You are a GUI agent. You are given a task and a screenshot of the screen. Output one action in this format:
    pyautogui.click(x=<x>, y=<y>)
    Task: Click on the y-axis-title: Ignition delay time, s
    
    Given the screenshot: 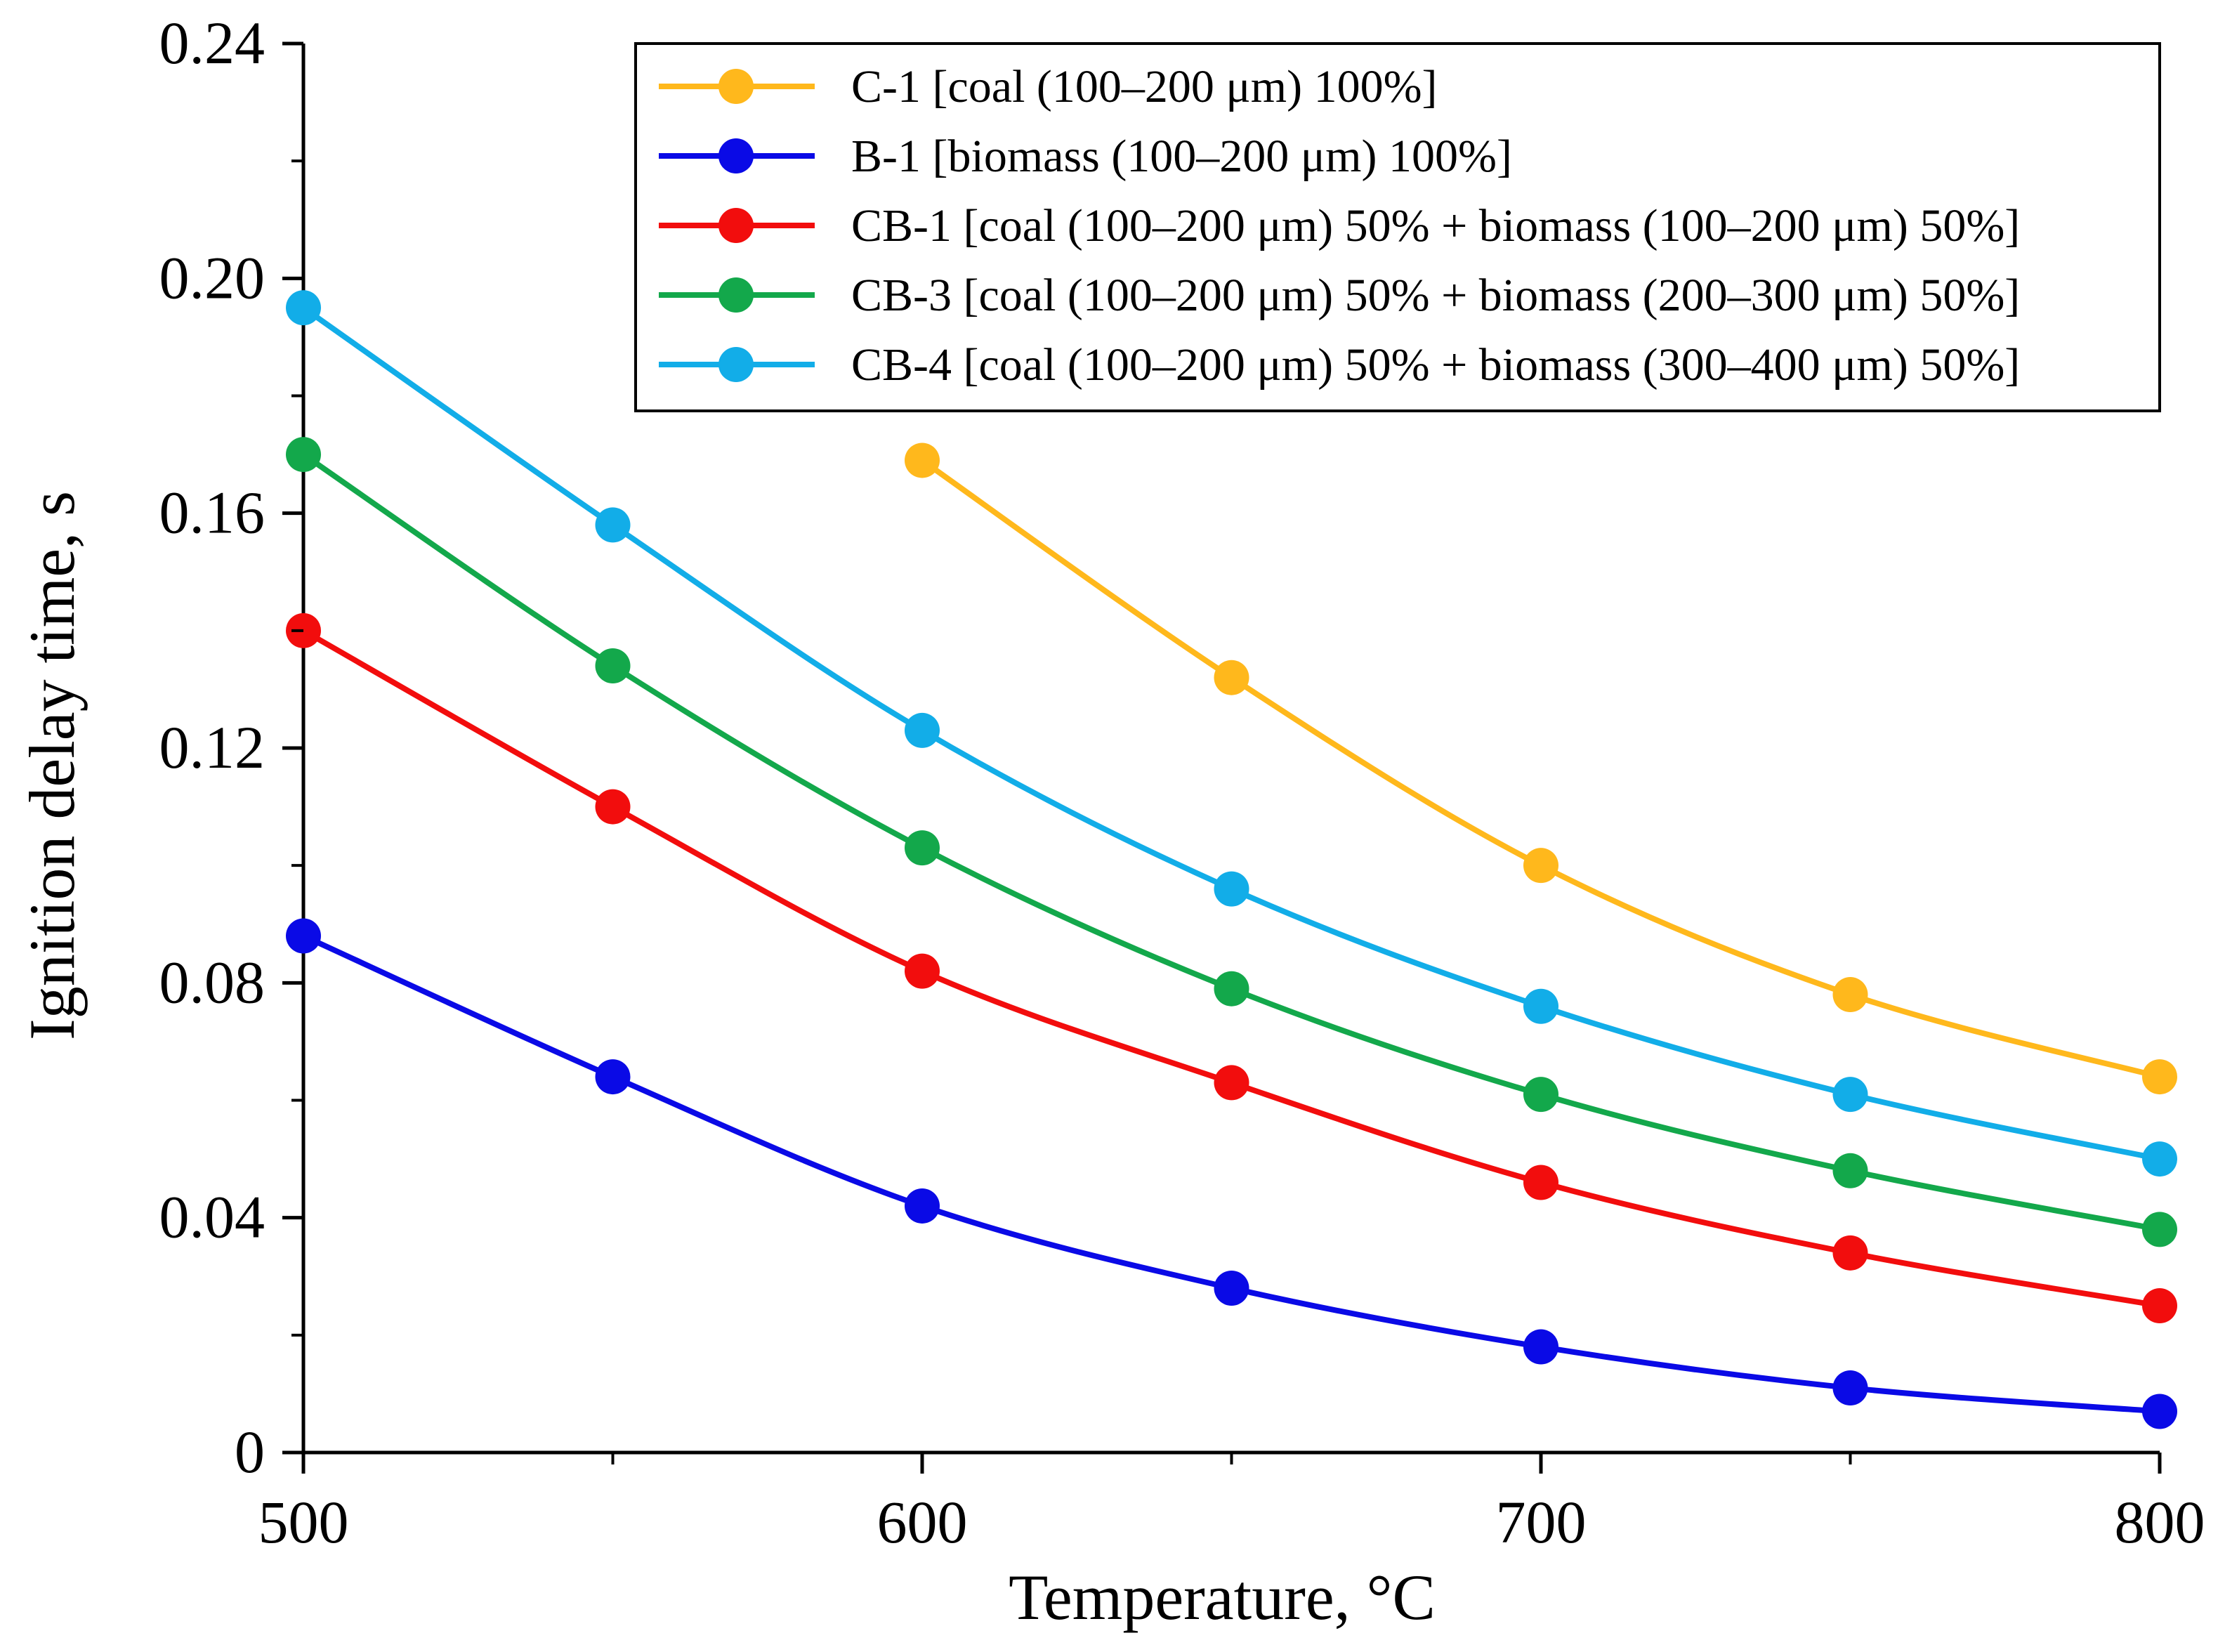 What is the action you would take?
    pyautogui.click(x=52, y=765)
    